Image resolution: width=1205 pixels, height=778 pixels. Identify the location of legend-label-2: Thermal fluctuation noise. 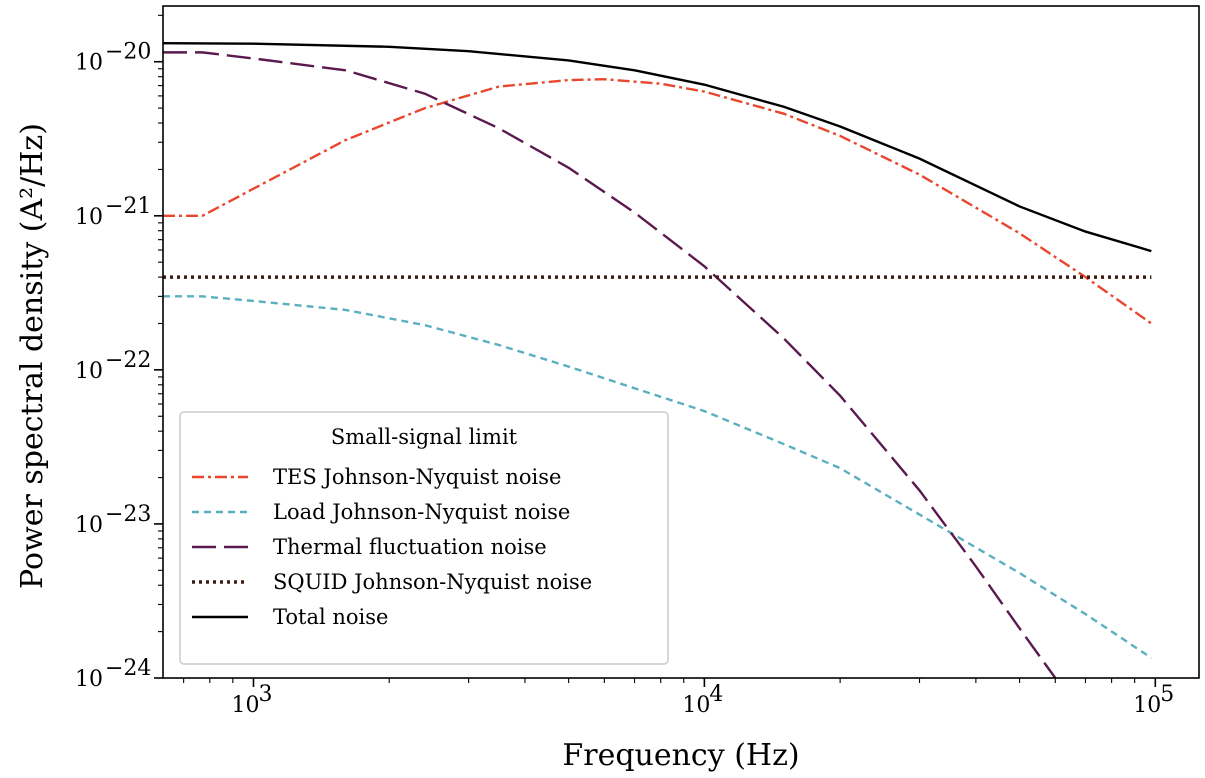
(410, 547).